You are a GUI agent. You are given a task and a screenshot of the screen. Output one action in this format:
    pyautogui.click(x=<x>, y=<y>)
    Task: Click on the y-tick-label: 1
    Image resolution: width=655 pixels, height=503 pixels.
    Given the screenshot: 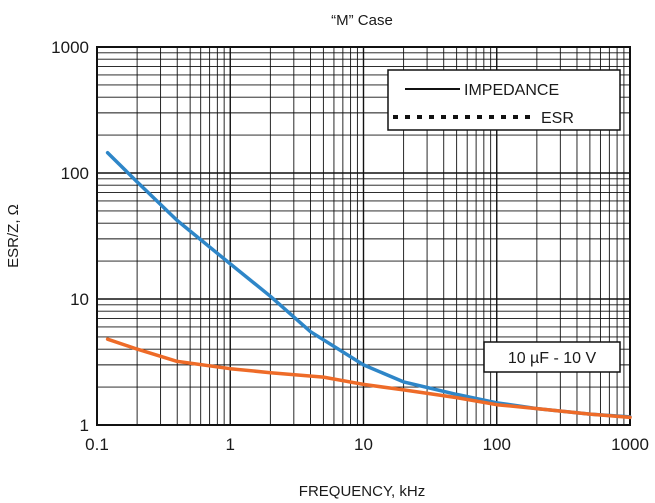 What is the action you would take?
    pyautogui.click(x=84, y=425)
    